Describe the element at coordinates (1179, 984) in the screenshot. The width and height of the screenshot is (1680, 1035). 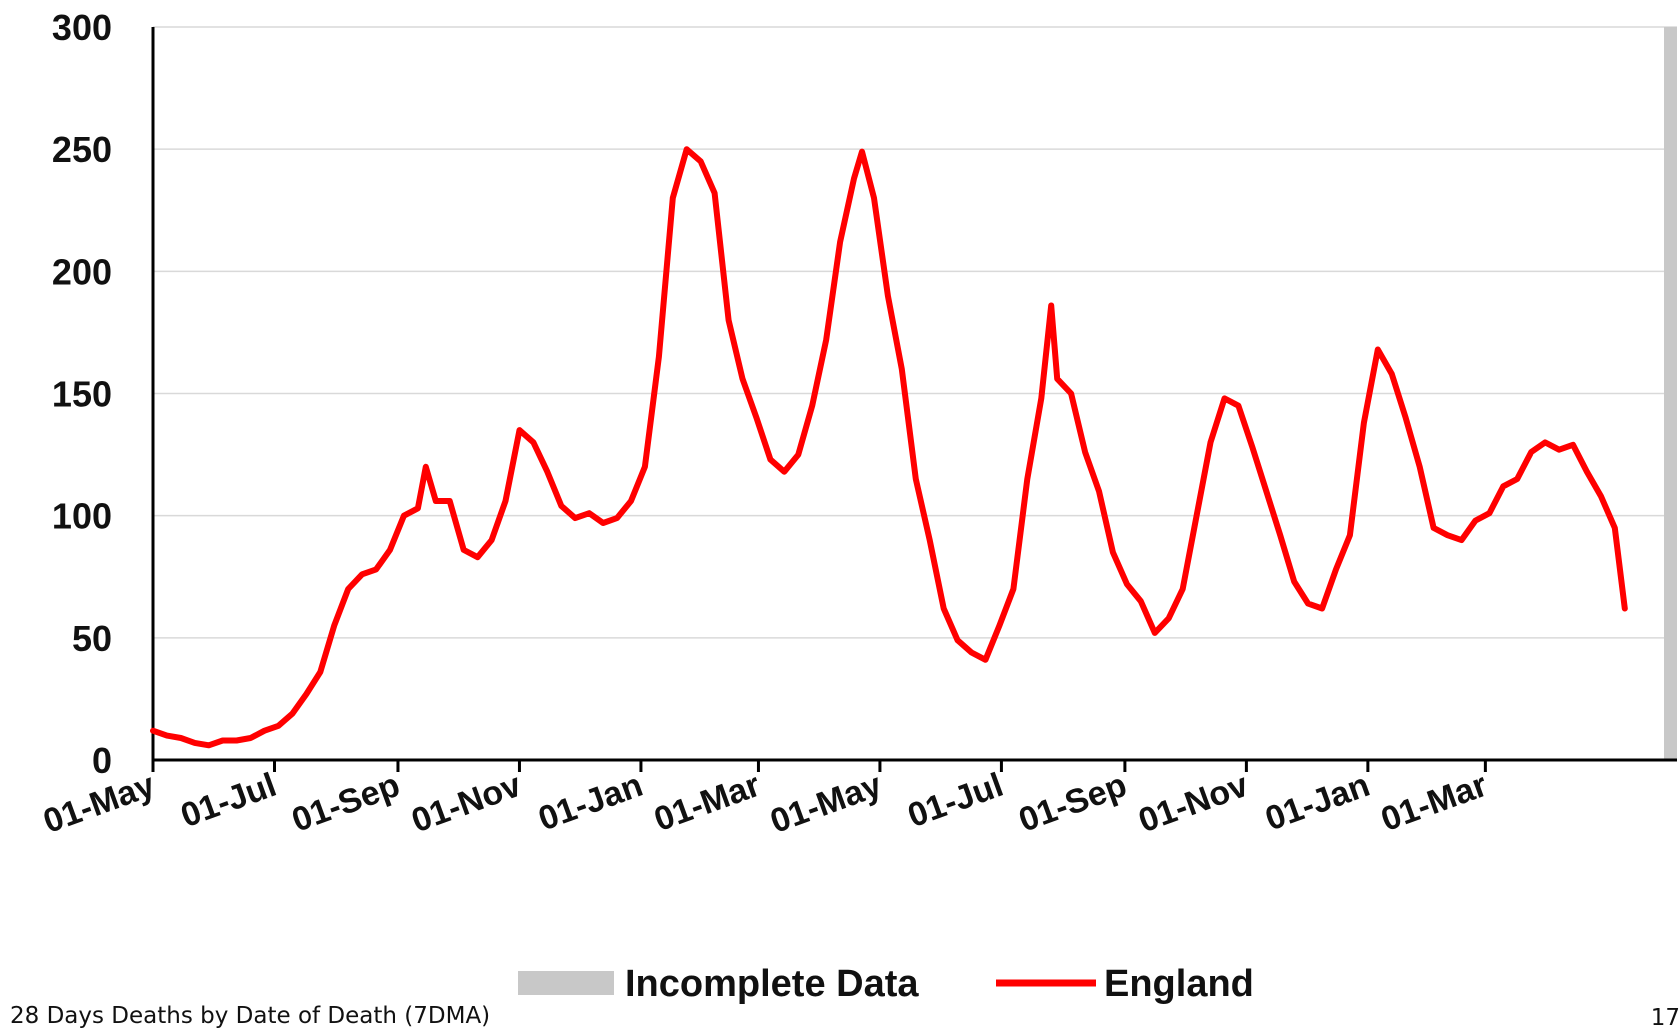
I see `legend-label-england: England` at that location.